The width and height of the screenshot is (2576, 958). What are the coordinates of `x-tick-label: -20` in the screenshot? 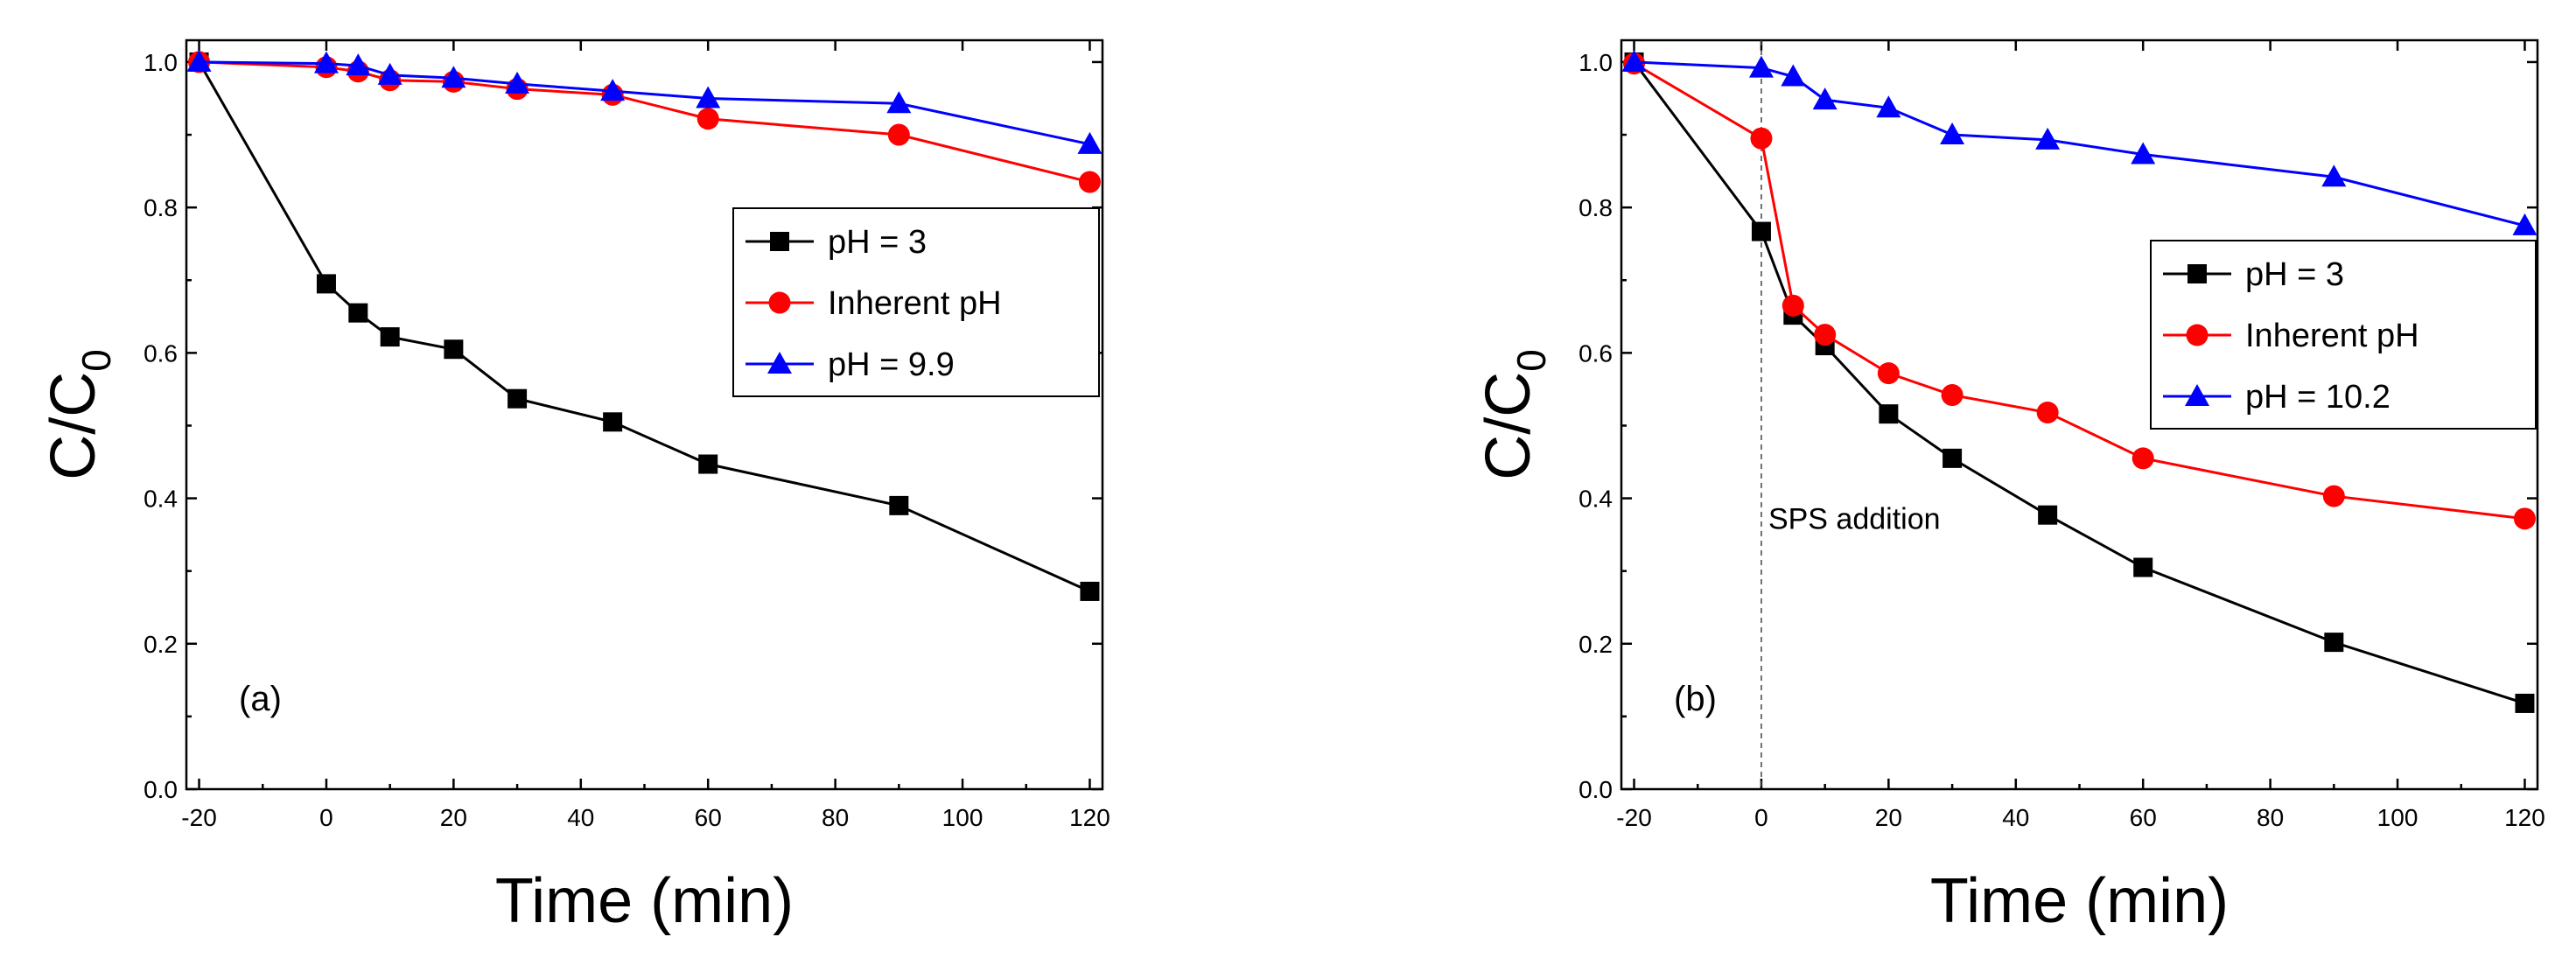 It's located at (1633, 817).